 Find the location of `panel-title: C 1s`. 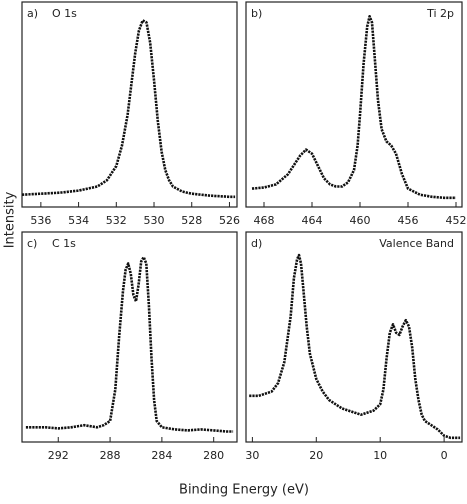

panel-title: C 1s is located at coordinates (64, 243).